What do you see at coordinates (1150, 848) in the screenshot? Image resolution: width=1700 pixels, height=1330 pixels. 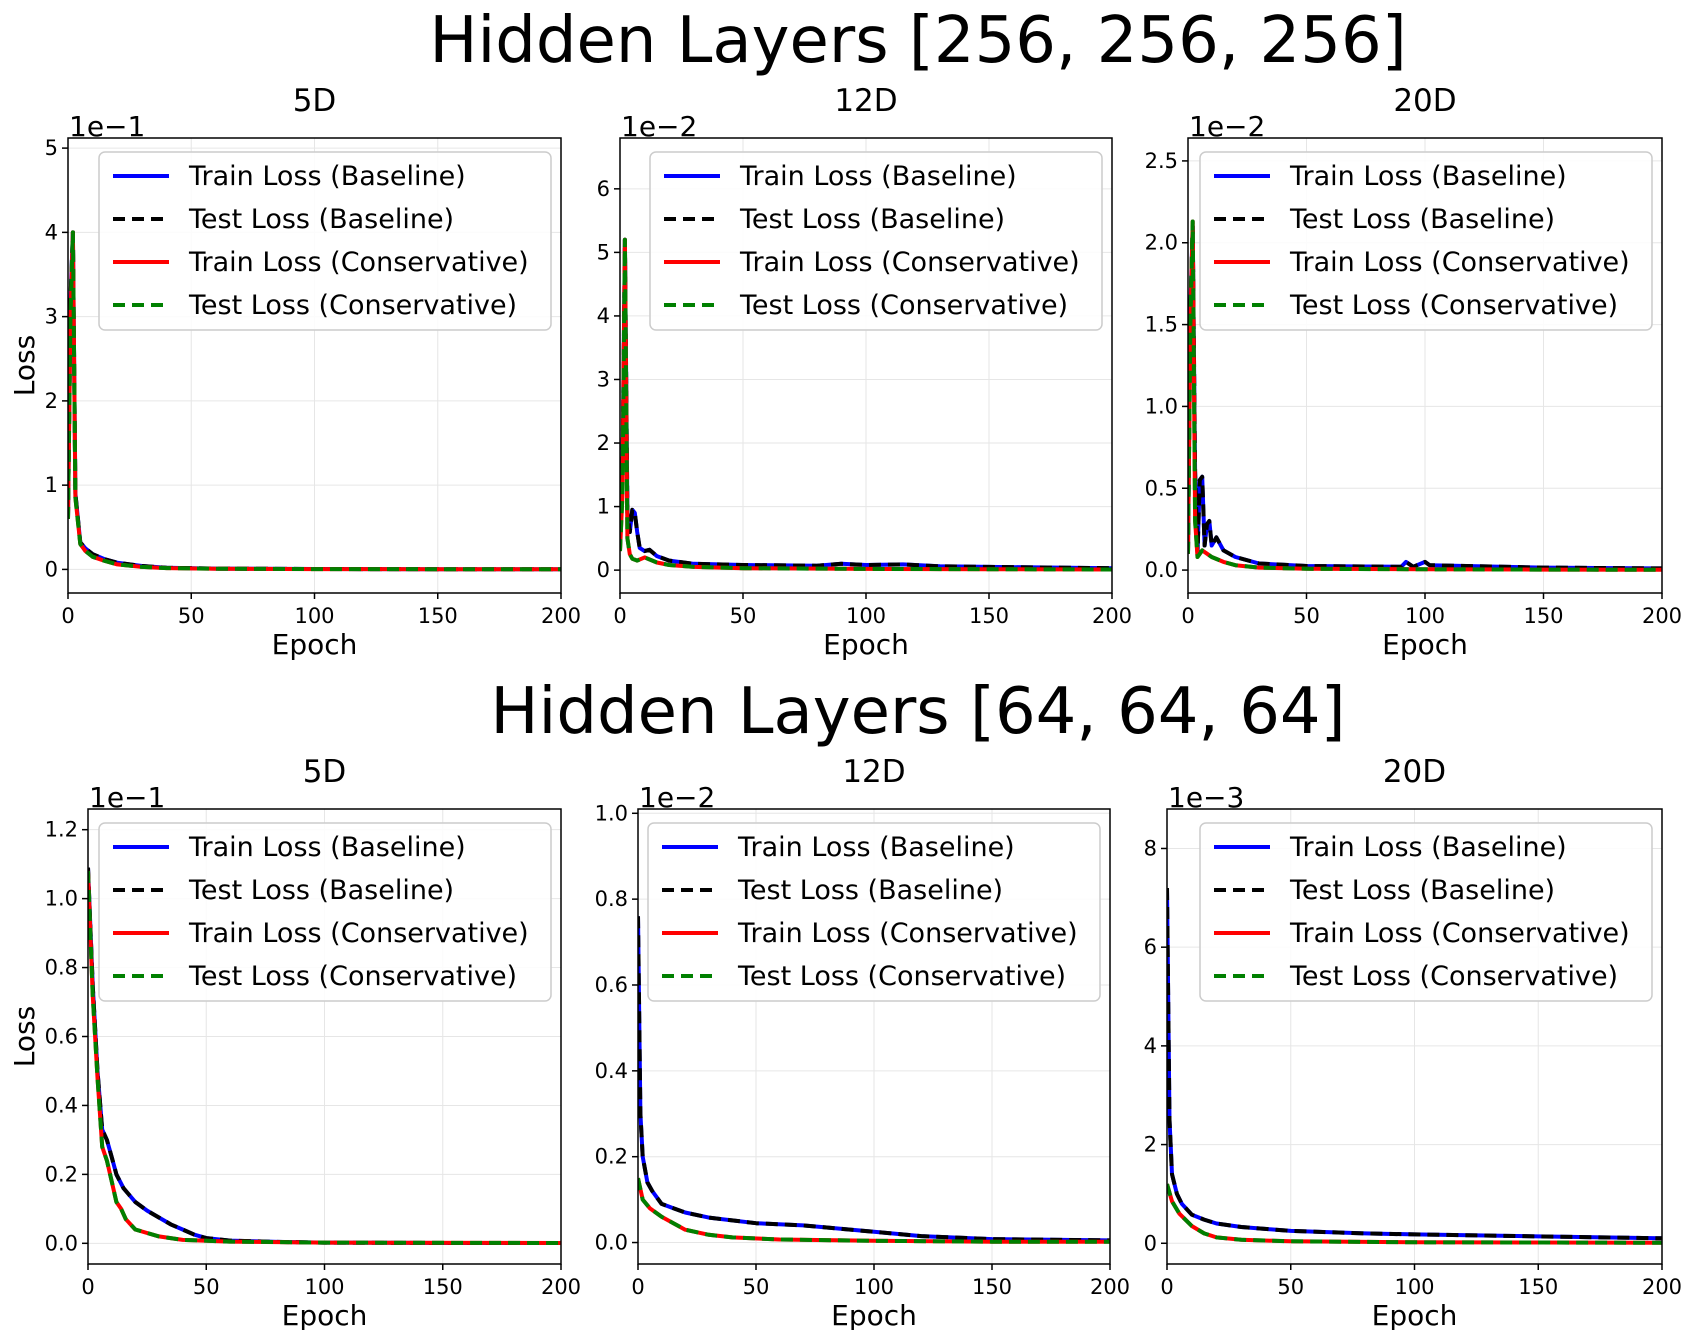 I see `y-tick-label: 8` at bounding box center [1150, 848].